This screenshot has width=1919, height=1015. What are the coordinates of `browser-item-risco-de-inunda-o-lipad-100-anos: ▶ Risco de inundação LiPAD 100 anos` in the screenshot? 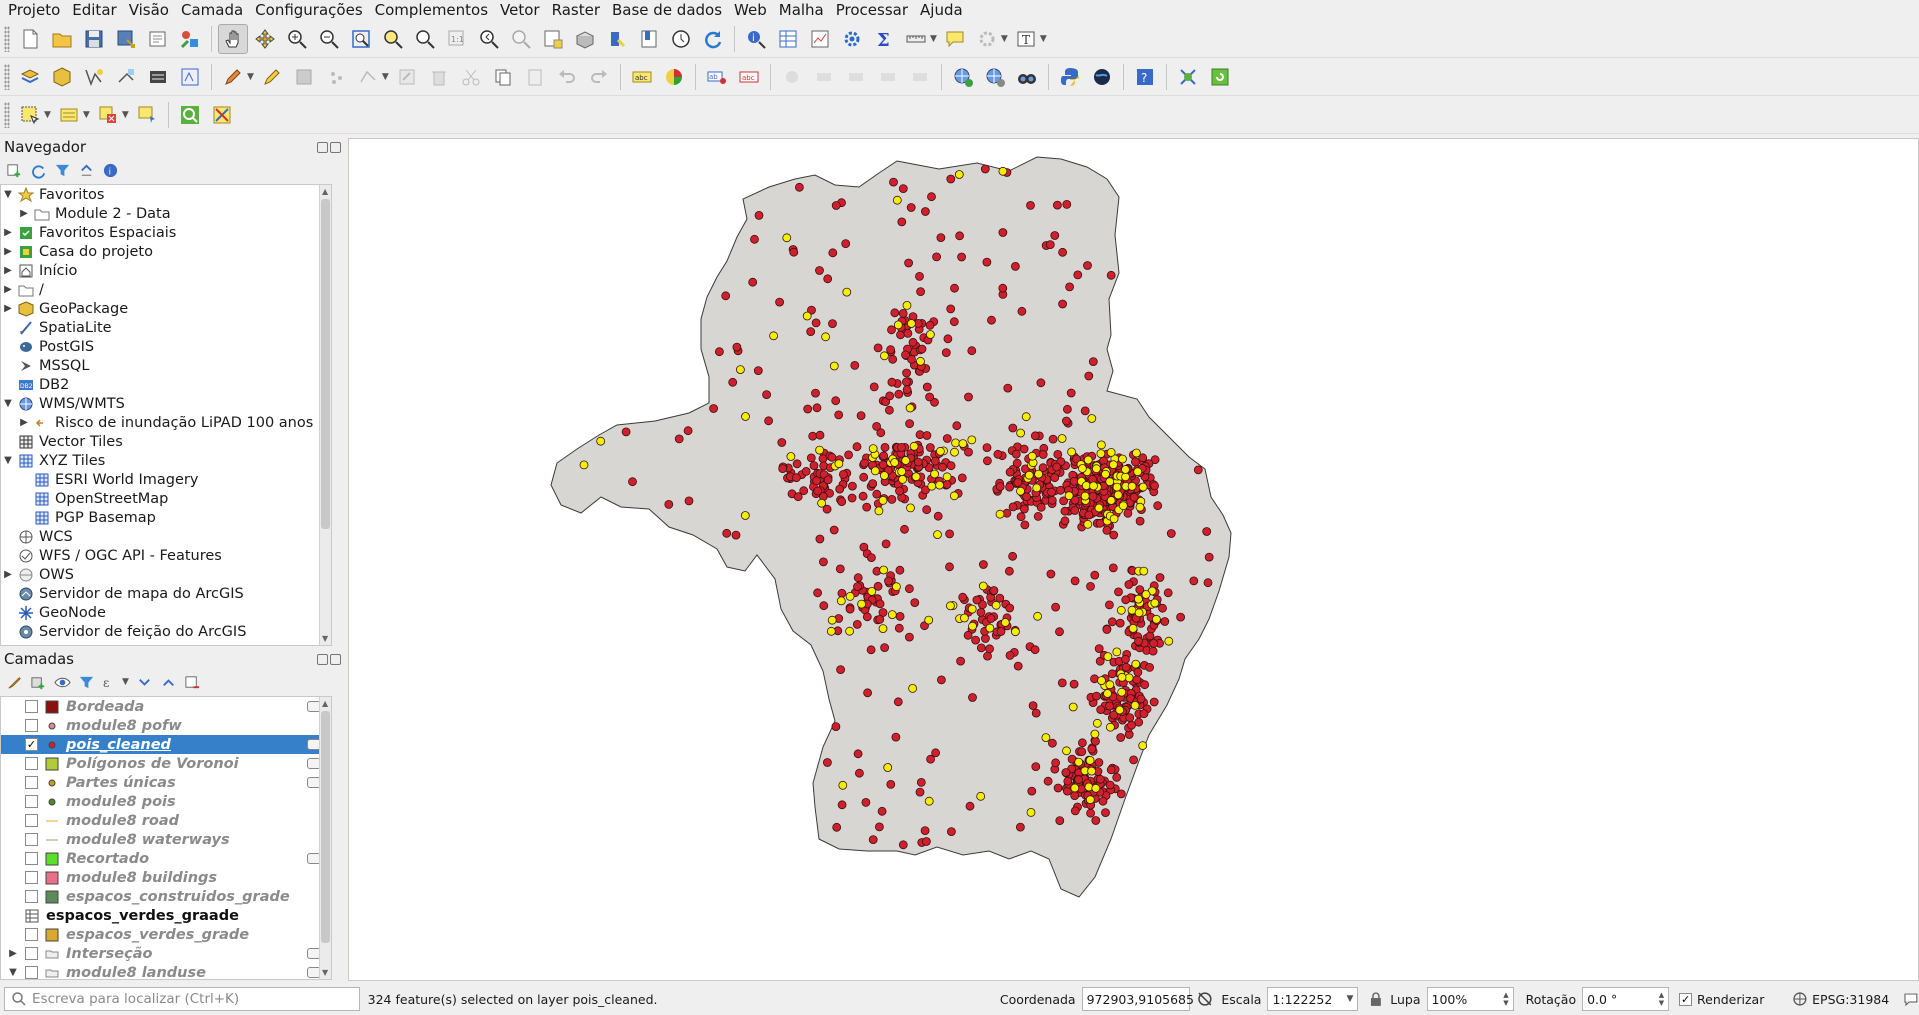 It's located at (166, 422).